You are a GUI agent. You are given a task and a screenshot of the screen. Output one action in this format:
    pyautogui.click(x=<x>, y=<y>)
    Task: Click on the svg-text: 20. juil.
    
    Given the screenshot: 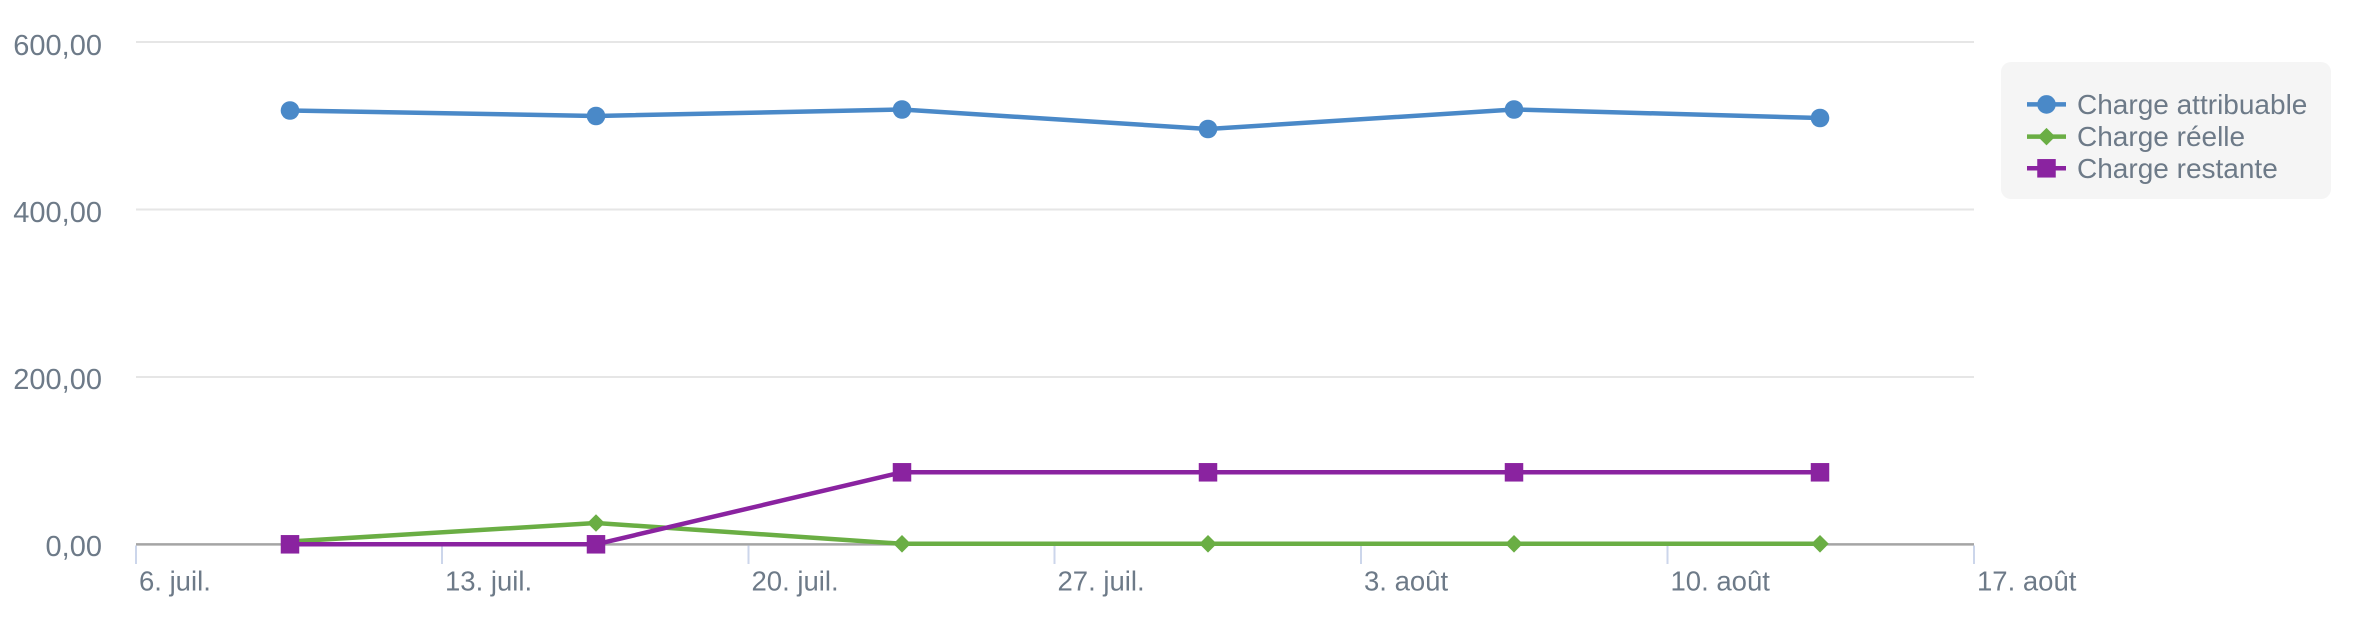 What is the action you would take?
    pyautogui.click(x=795, y=581)
    